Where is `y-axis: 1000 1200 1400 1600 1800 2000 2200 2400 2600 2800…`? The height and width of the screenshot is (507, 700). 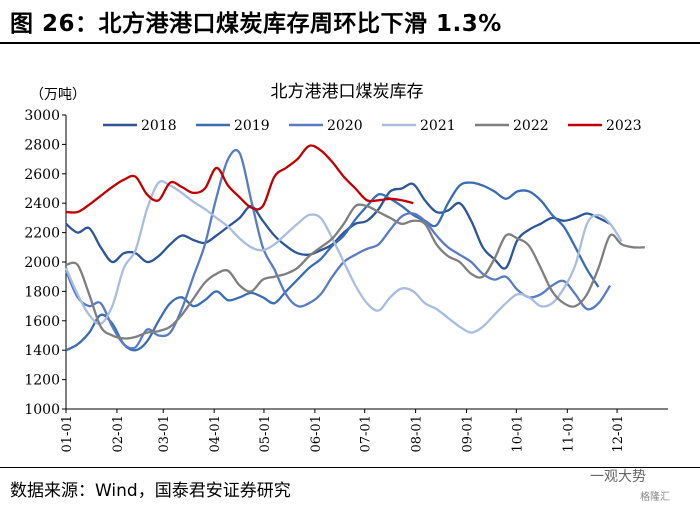
y-axis: 1000 1200 1400 1600 1800 2000 2200 2400 2600 2800… is located at coordinates (45, 263).